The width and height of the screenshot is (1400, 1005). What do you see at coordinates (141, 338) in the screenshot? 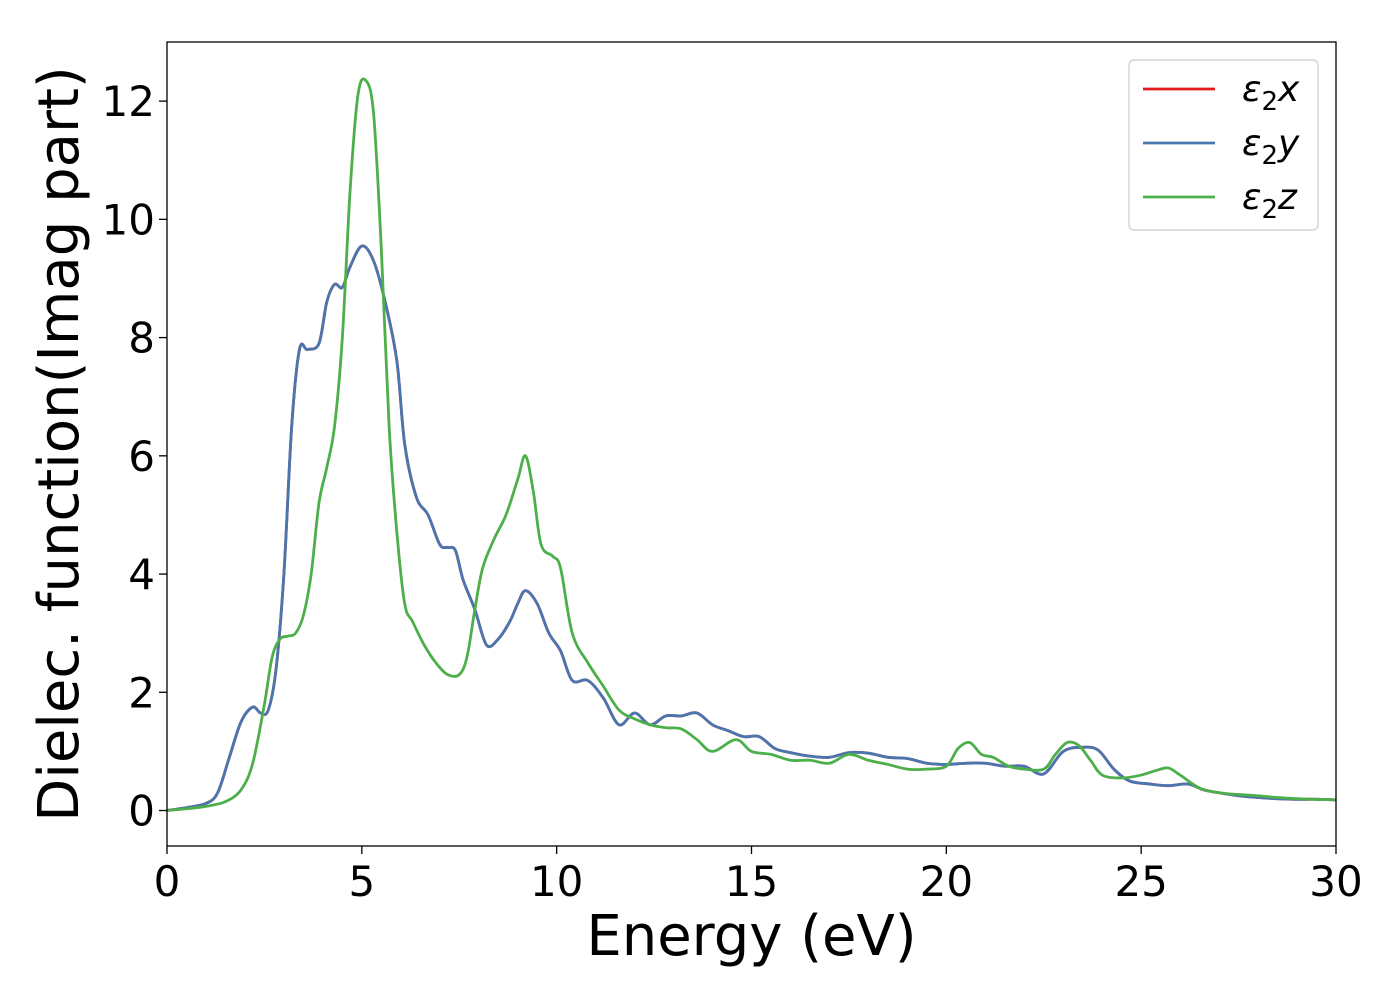
I see `y-tick-label: 8` at bounding box center [141, 338].